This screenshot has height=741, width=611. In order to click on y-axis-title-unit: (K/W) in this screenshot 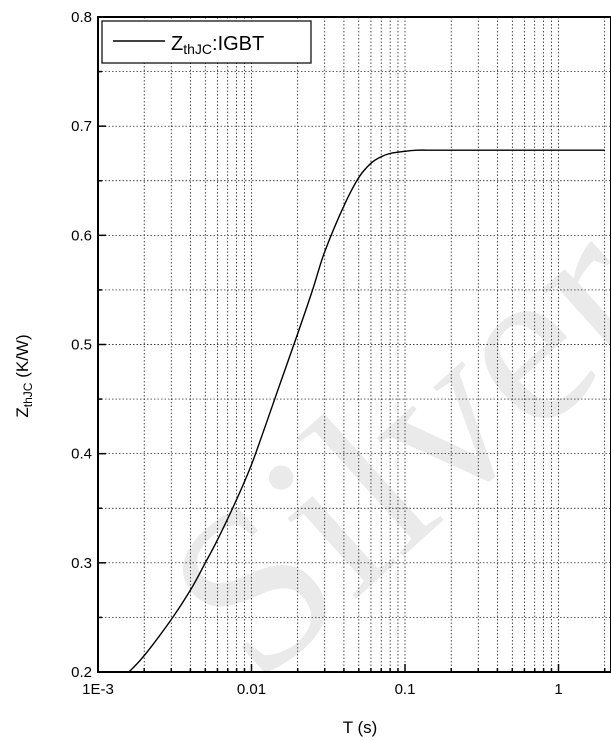, I will do `click(22, 358)`.